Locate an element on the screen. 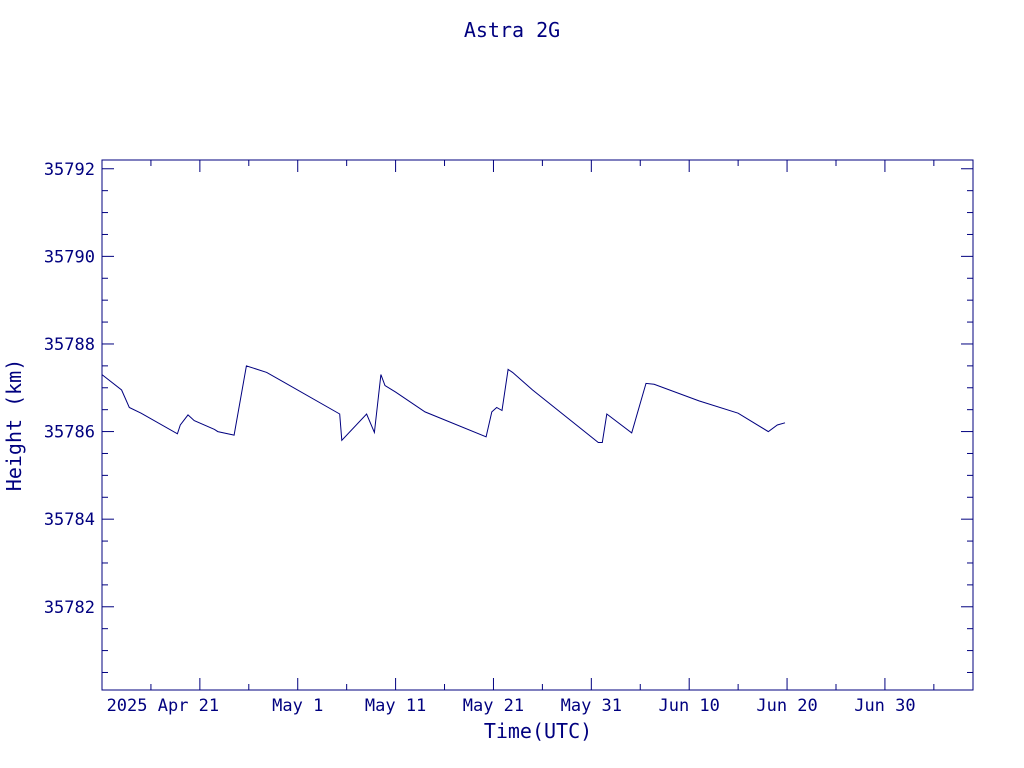 This screenshot has height=768, width=1024. x-tick-label: Jun 10 is located at coordinates (688, 706).